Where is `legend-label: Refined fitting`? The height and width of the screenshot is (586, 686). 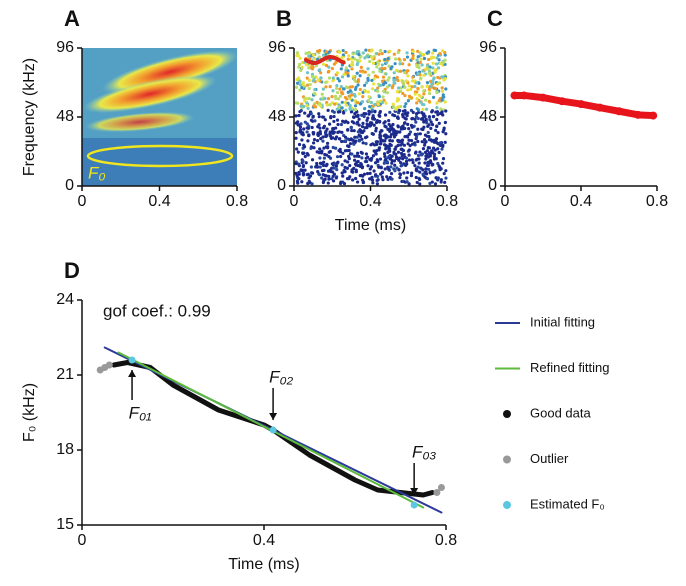
legend-label: Refined fitting is located at coordinates (570, 367).